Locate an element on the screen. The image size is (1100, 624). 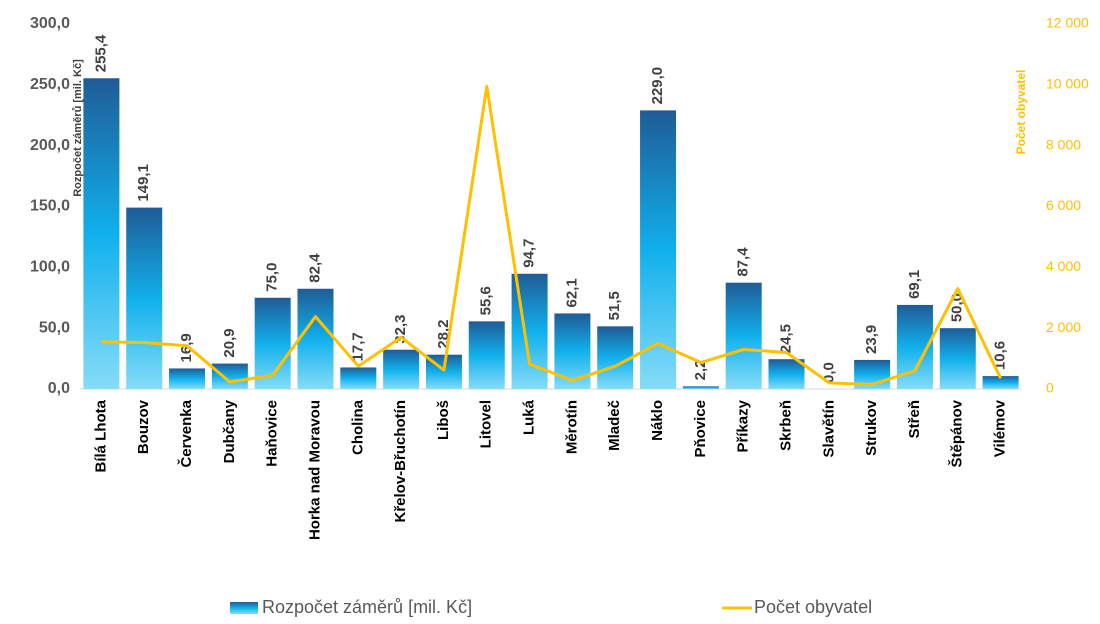
value-label: 82,4 is located at coordinates (314, 268).